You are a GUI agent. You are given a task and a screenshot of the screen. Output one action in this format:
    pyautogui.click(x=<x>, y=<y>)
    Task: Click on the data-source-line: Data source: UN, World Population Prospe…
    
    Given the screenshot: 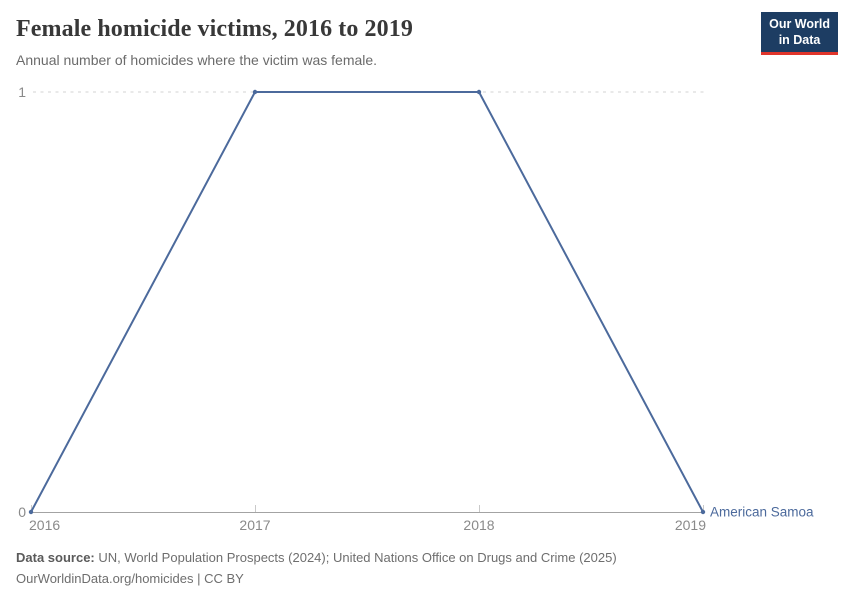 What is the action you would take?
    pyautogui.click(x=316, y=557)
    